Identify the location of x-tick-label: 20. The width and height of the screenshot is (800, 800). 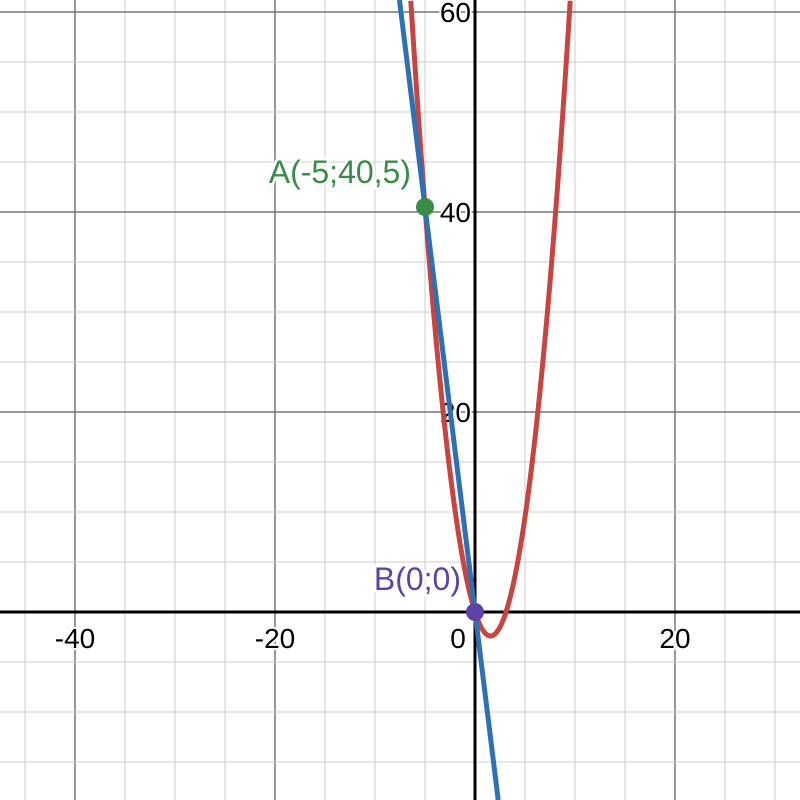
(674, 638).